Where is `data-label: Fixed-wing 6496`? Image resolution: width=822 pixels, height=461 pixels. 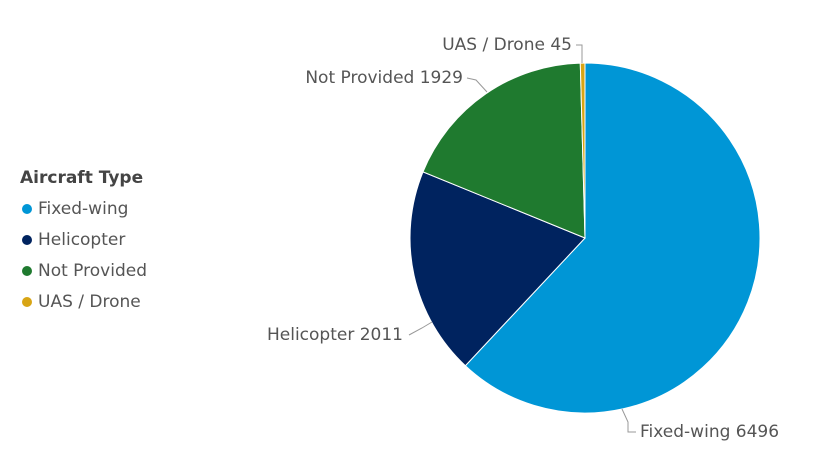 data-label: Fixed-wing 6496 is located at coordinates (709, 432).